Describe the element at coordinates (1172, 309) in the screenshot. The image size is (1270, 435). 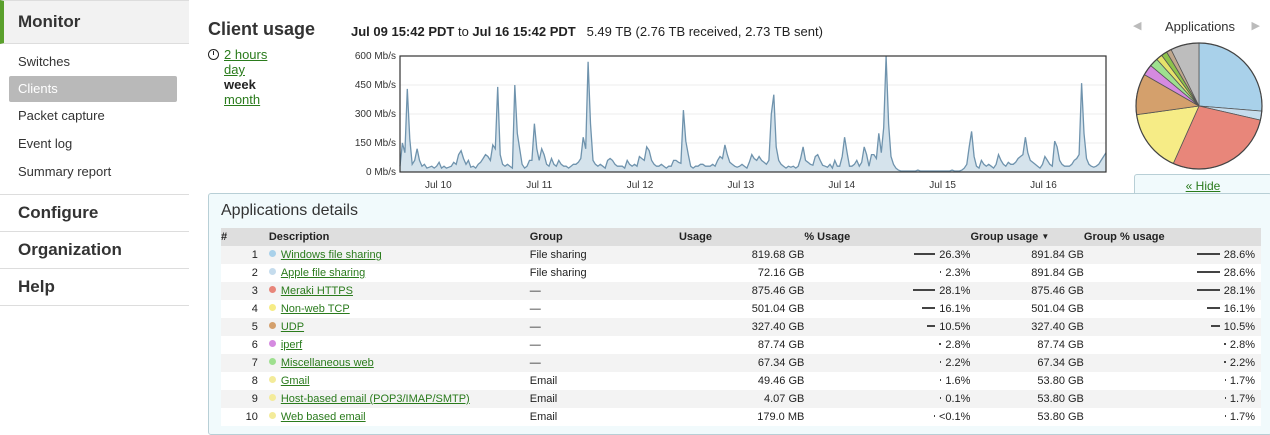
I see `row-group-percent: 16.1%` at that location.